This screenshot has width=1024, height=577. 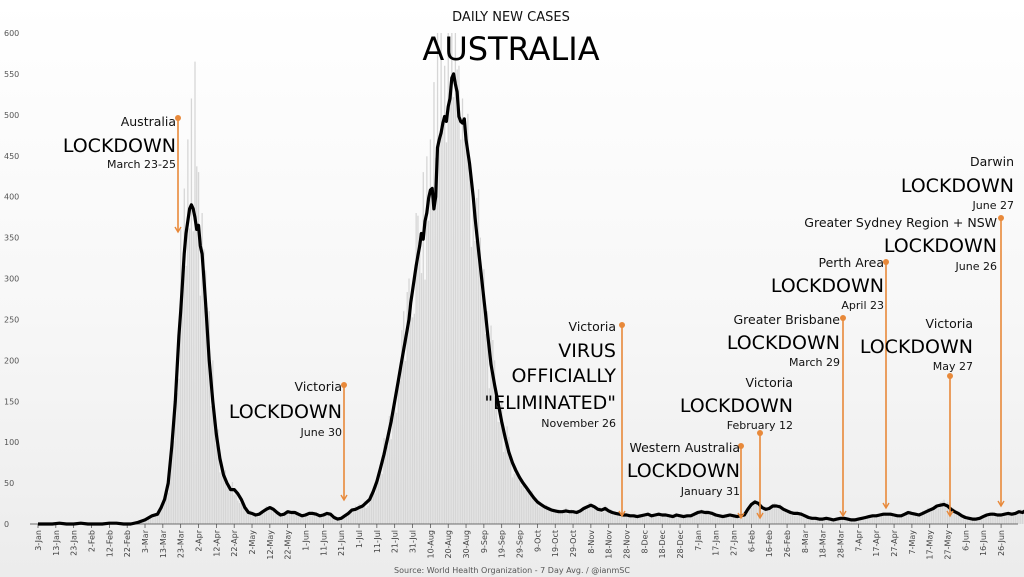 I want to click on x-tick-label: 2-Feb, so click(x=92, y=541).